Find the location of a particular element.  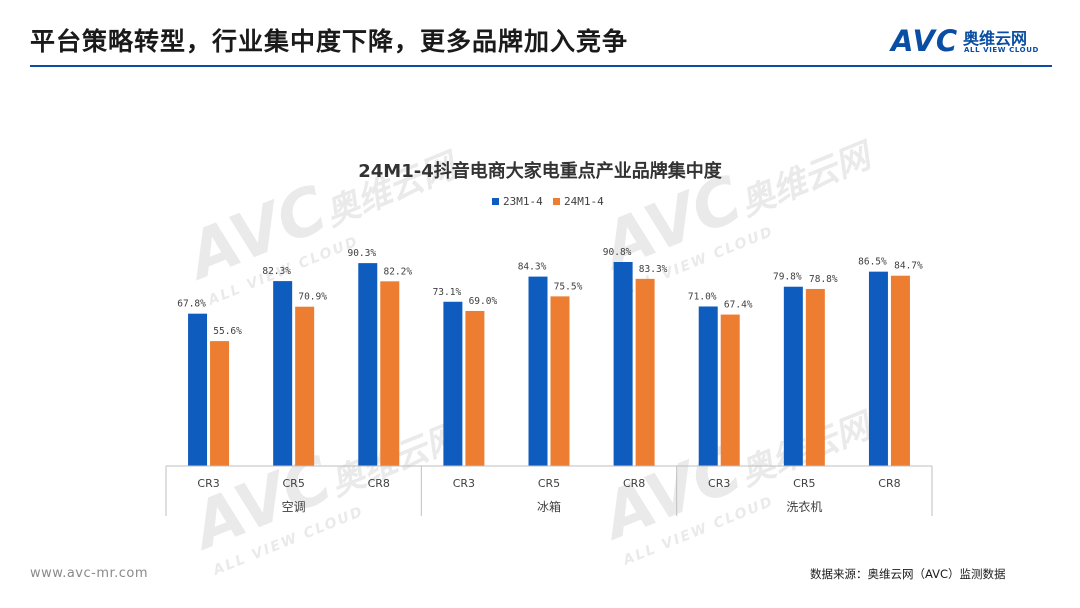

data-label-空调-CR5-24M1-4: 70.9% is located at coordinates (312, 297).